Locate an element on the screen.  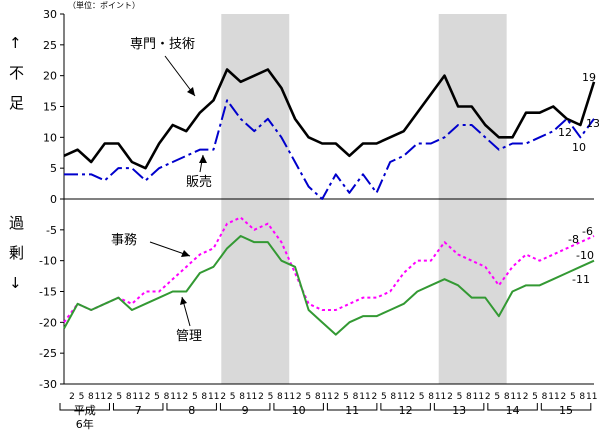
year-label: 8 is located at coordinates (191, 410).